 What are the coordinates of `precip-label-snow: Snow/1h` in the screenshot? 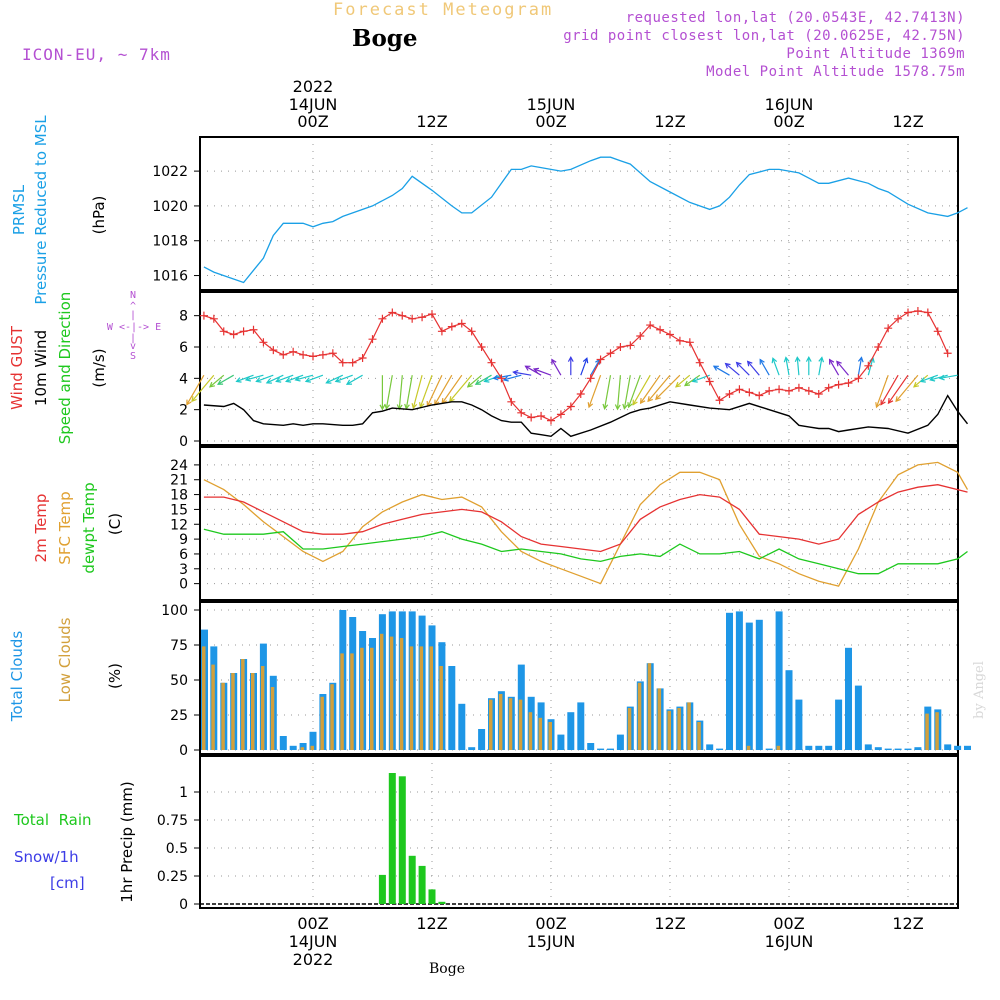 It's located at (46, 857).